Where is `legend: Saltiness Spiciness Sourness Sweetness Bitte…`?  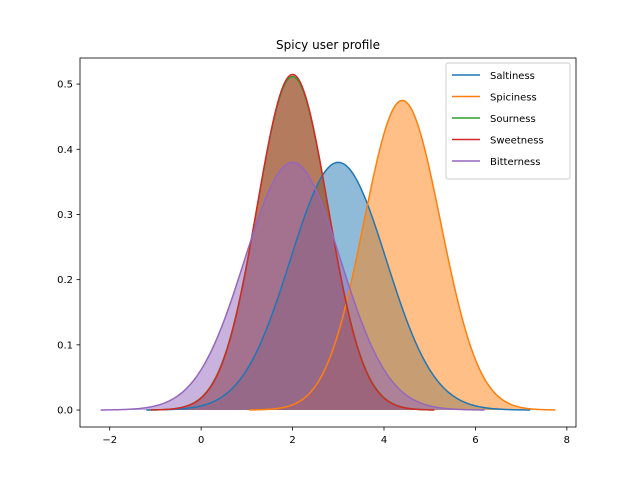 legend: Saltiness Spiciness Sourness Sweetness Bitte… is located at coordinates (508, 121).